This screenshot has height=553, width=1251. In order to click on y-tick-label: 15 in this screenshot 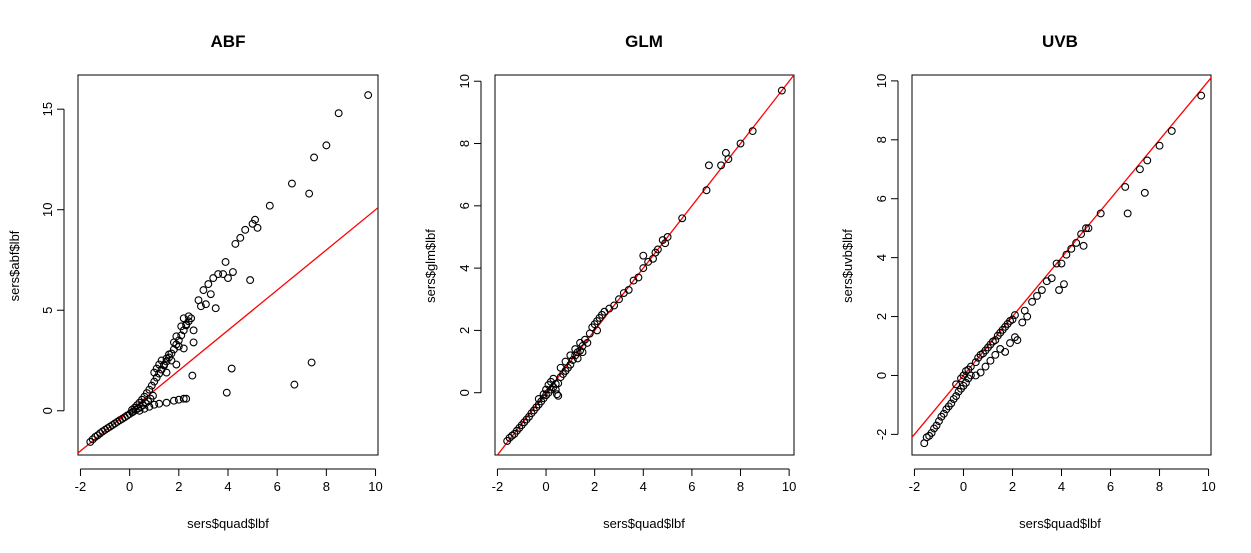, I will do `click(47, 109)`.